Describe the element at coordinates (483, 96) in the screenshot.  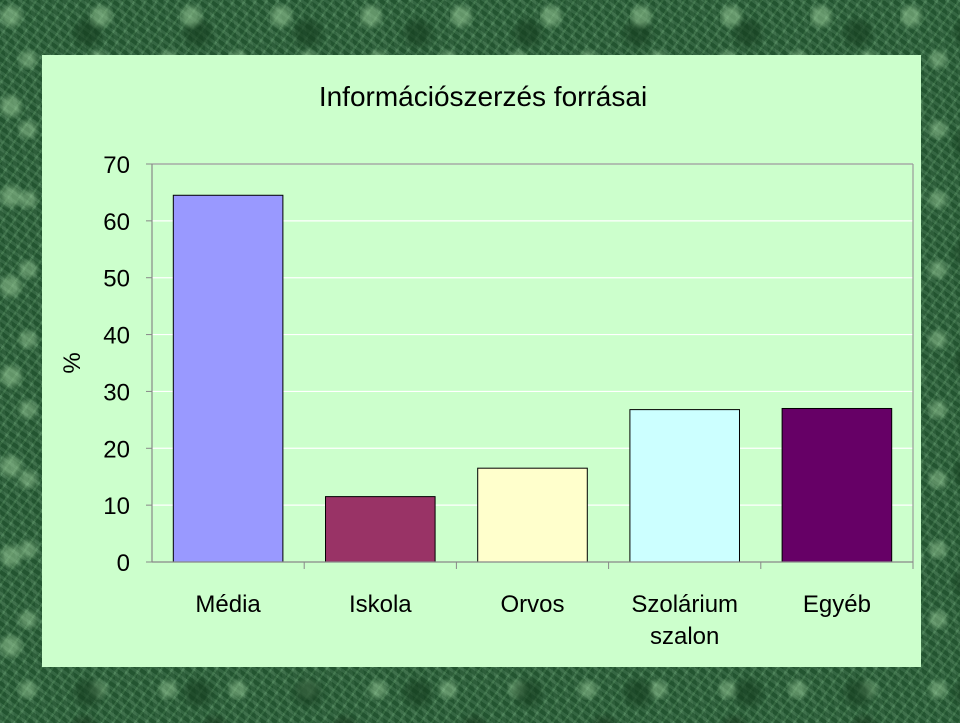
I see `chart-title: Információszerzés forrásai` at that location.